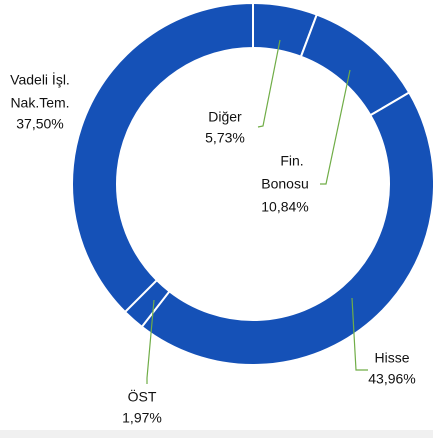  I want to click on bottom-edge, so click(216, 434).